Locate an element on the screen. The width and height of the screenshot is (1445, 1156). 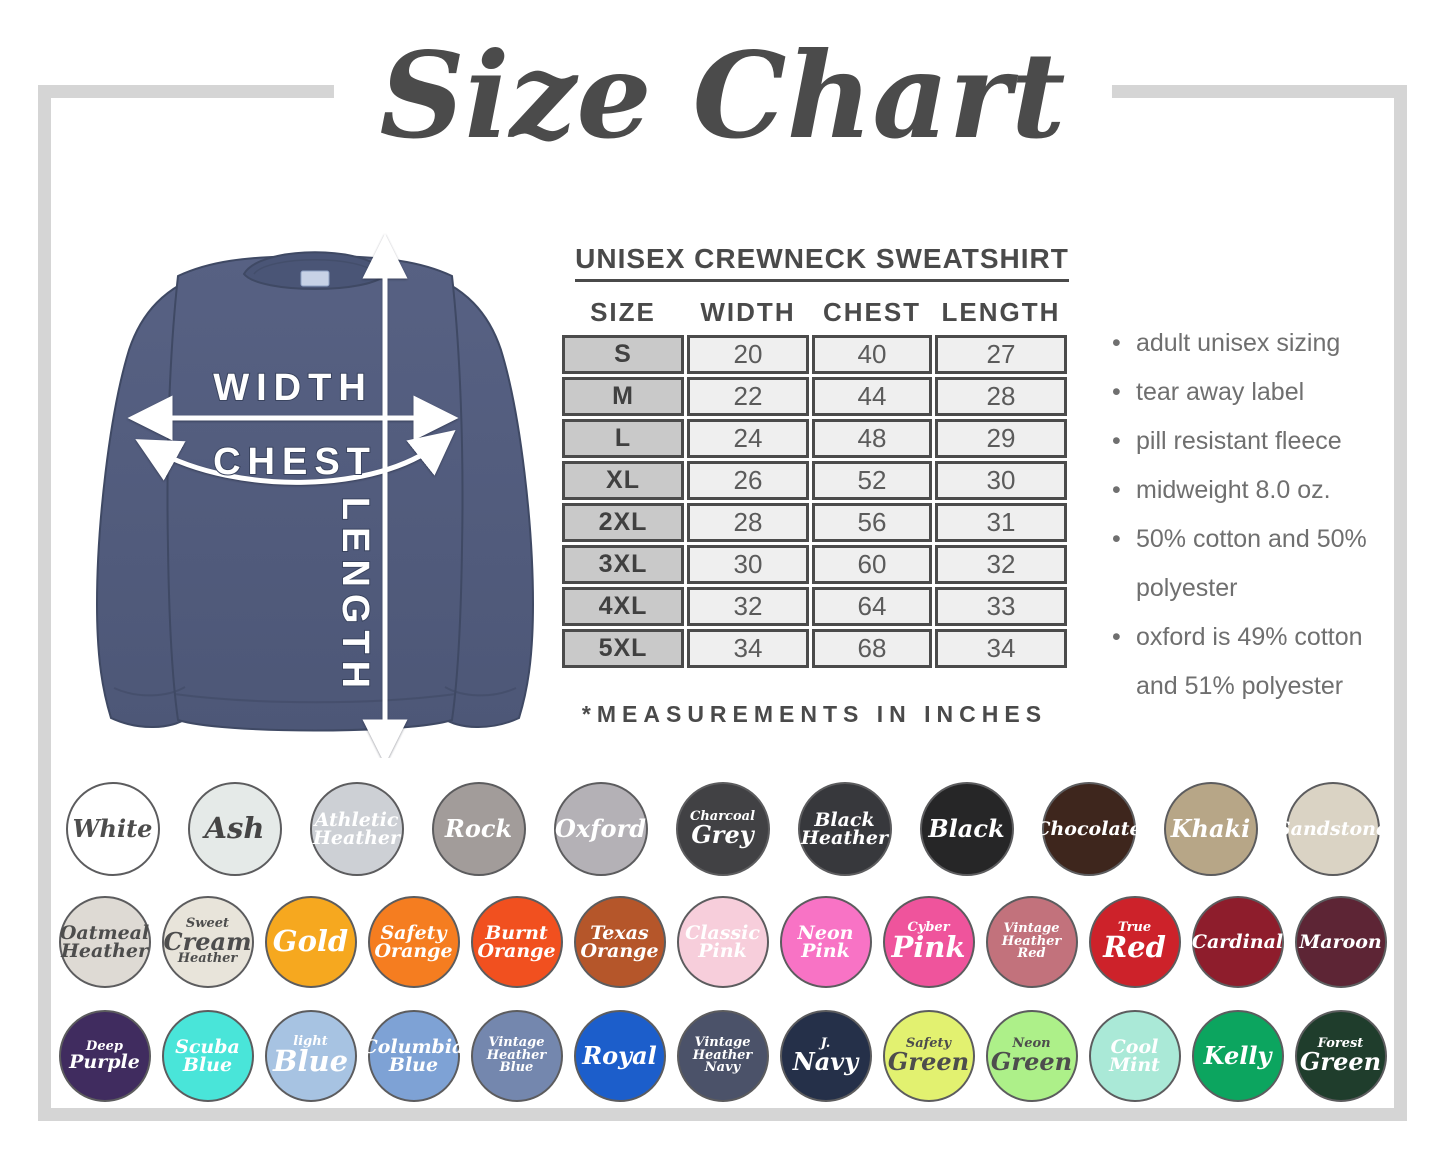
list-item: • 50% cotton and 50% polyester is located at coordinates (1262, 564).